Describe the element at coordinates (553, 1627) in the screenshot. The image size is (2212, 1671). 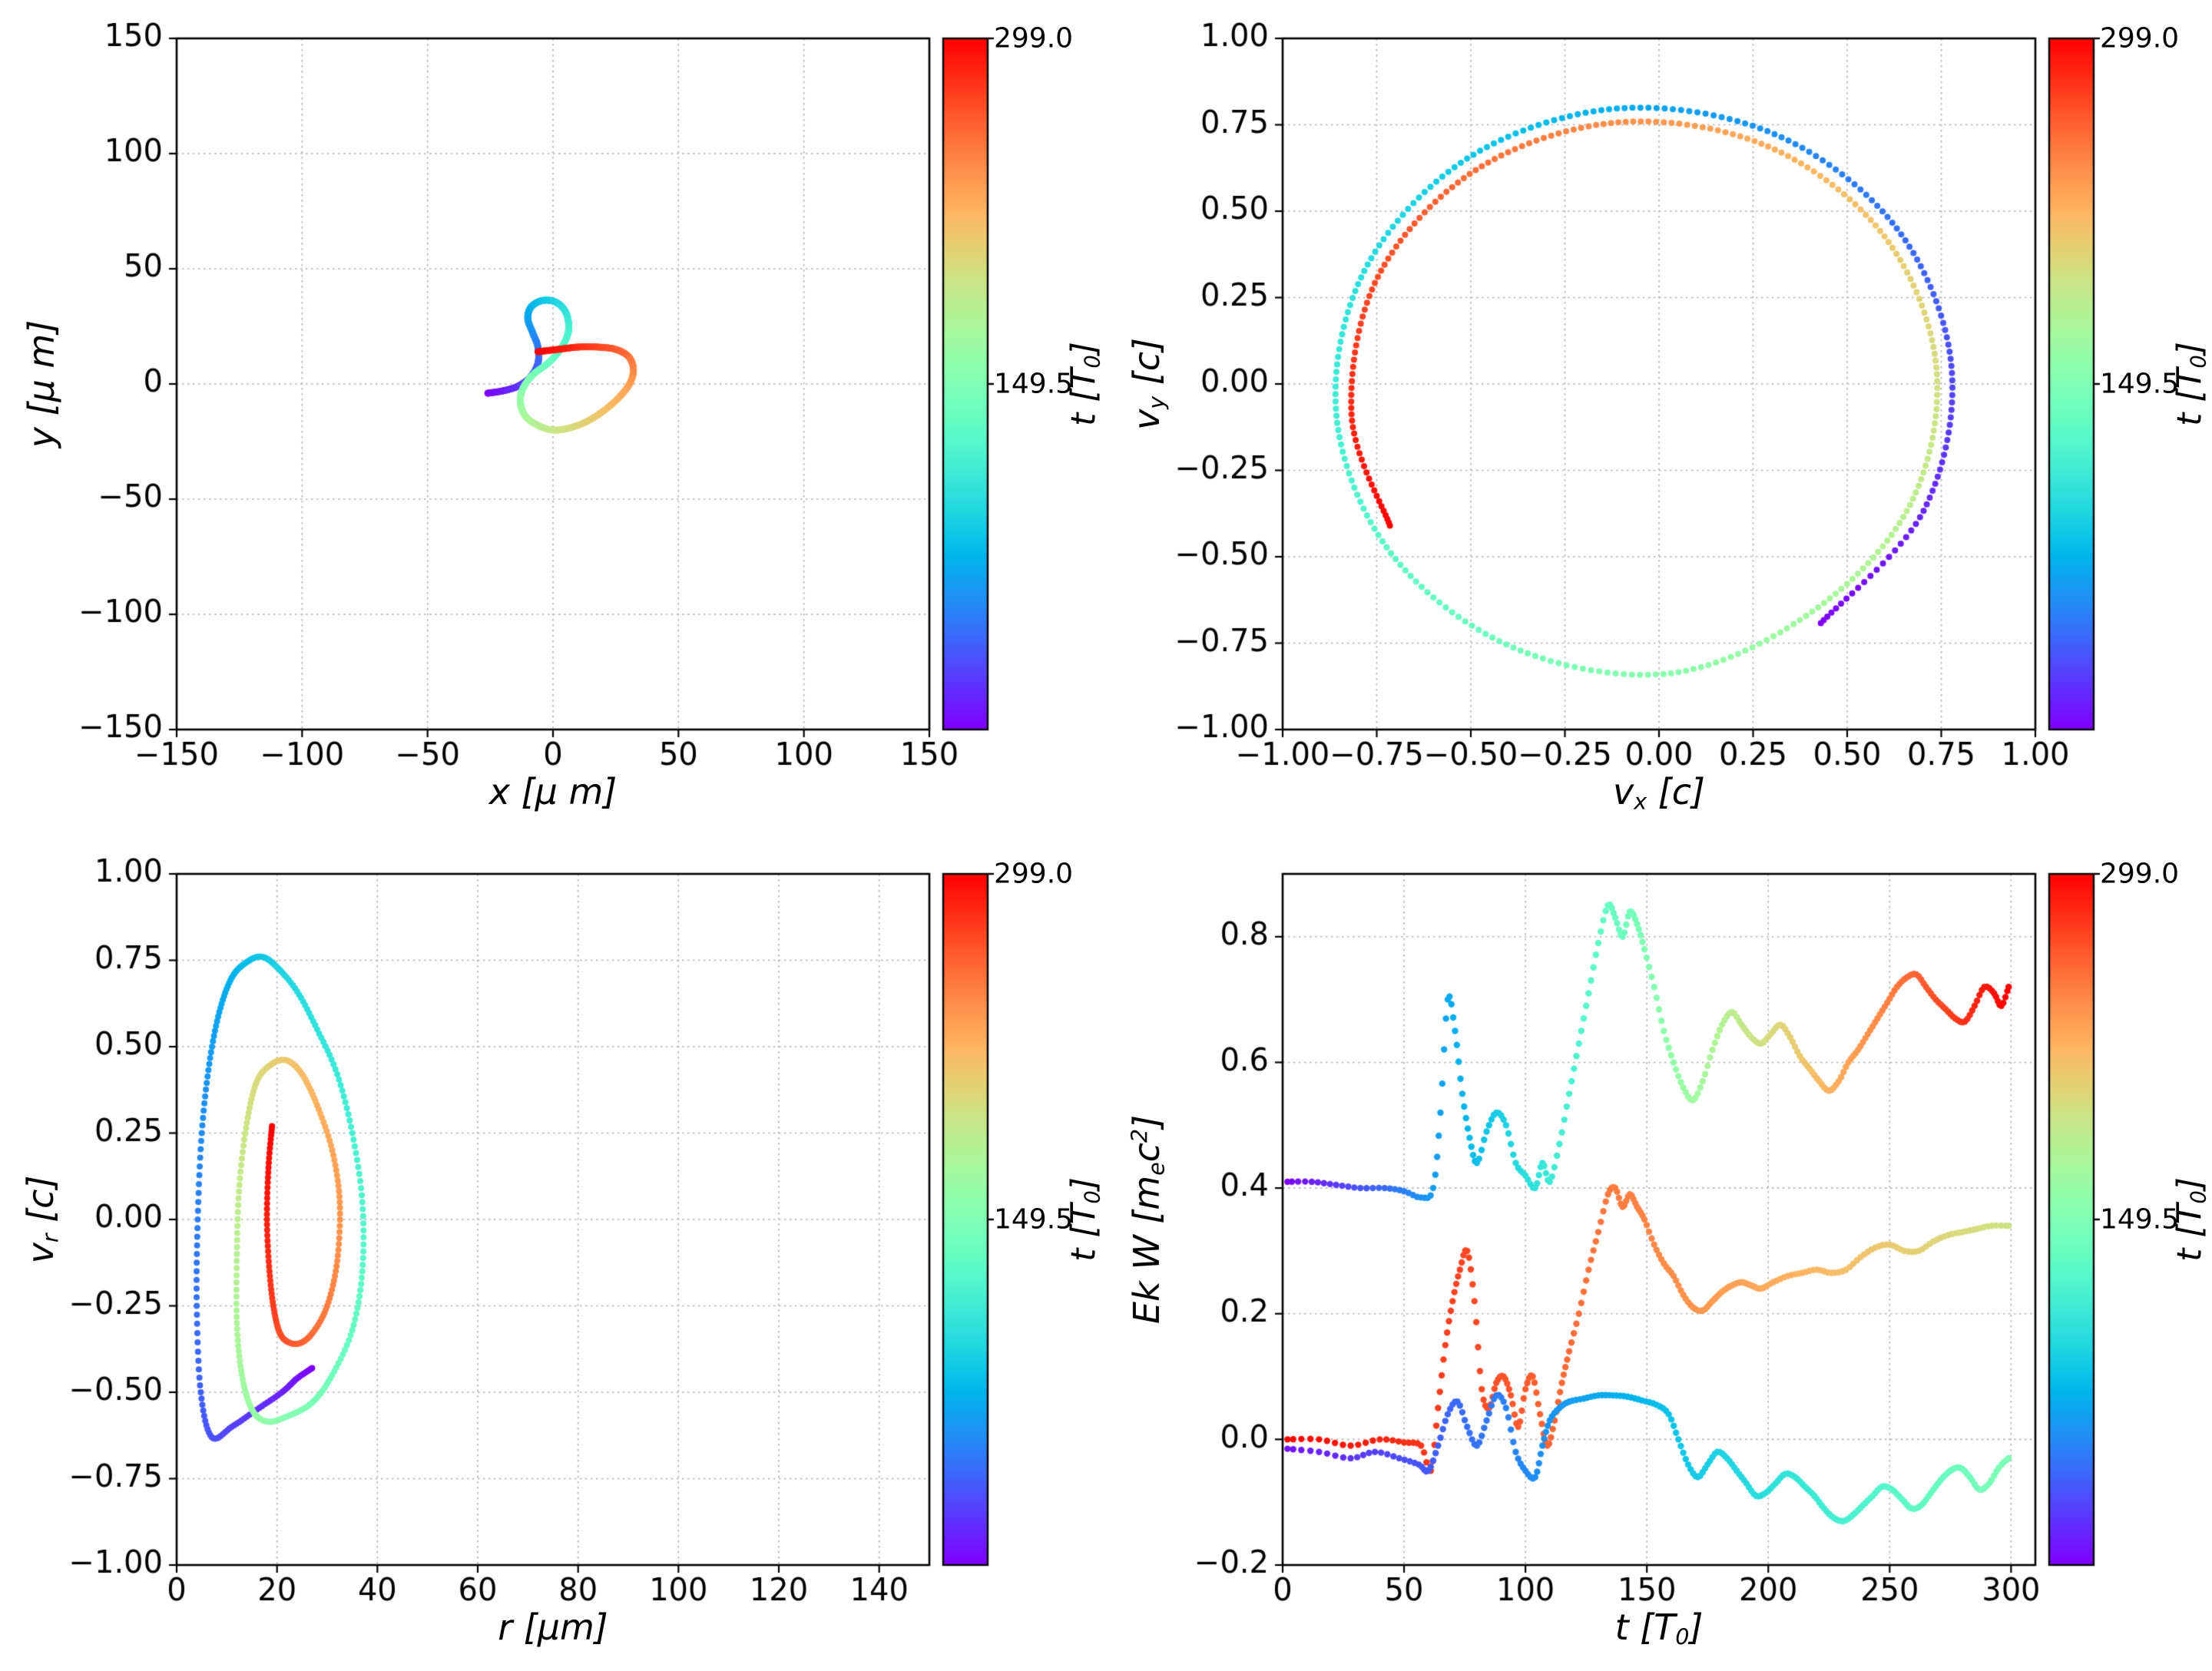
I see `x-axis-label: r [μm]` at that location.